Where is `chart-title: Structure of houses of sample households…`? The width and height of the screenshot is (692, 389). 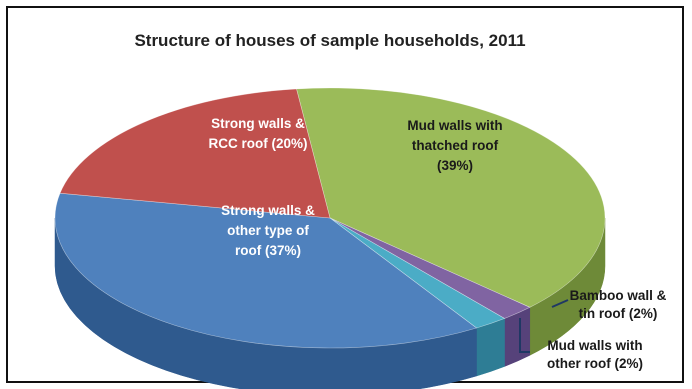
chart-title: Structure of houses of sample households… is located at coordinates (329, 40).